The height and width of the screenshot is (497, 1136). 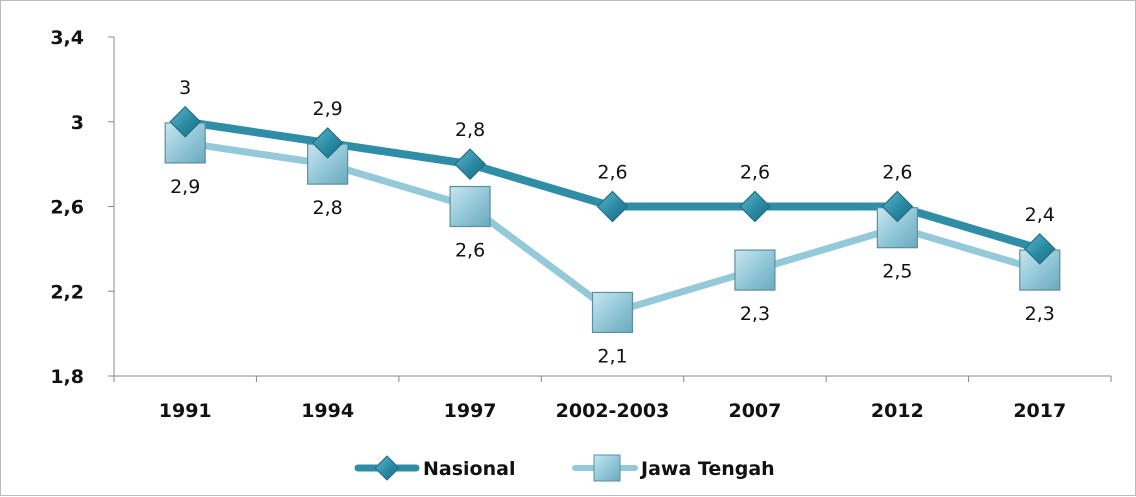 What do you see at coordinates (185, 187) in the screenshot?
I see `data-label-jawa-tengah: 2,9` at bounding box center [185, 187].